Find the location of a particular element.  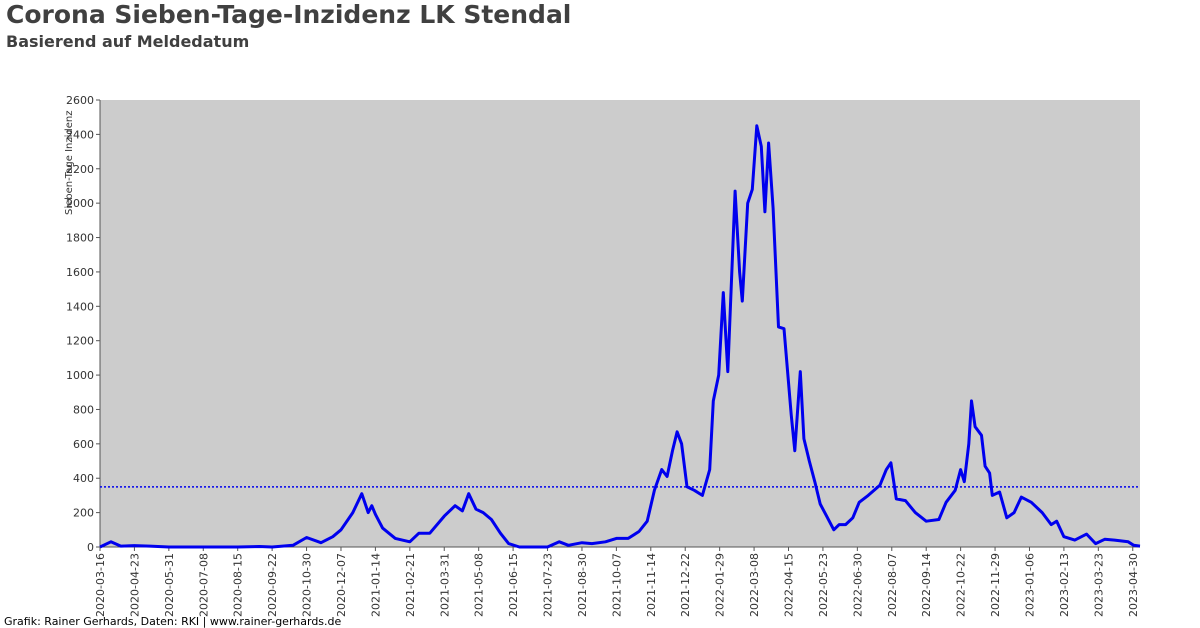

x-tick-label: 2021-12-22 is located at coordinates (685, 585).